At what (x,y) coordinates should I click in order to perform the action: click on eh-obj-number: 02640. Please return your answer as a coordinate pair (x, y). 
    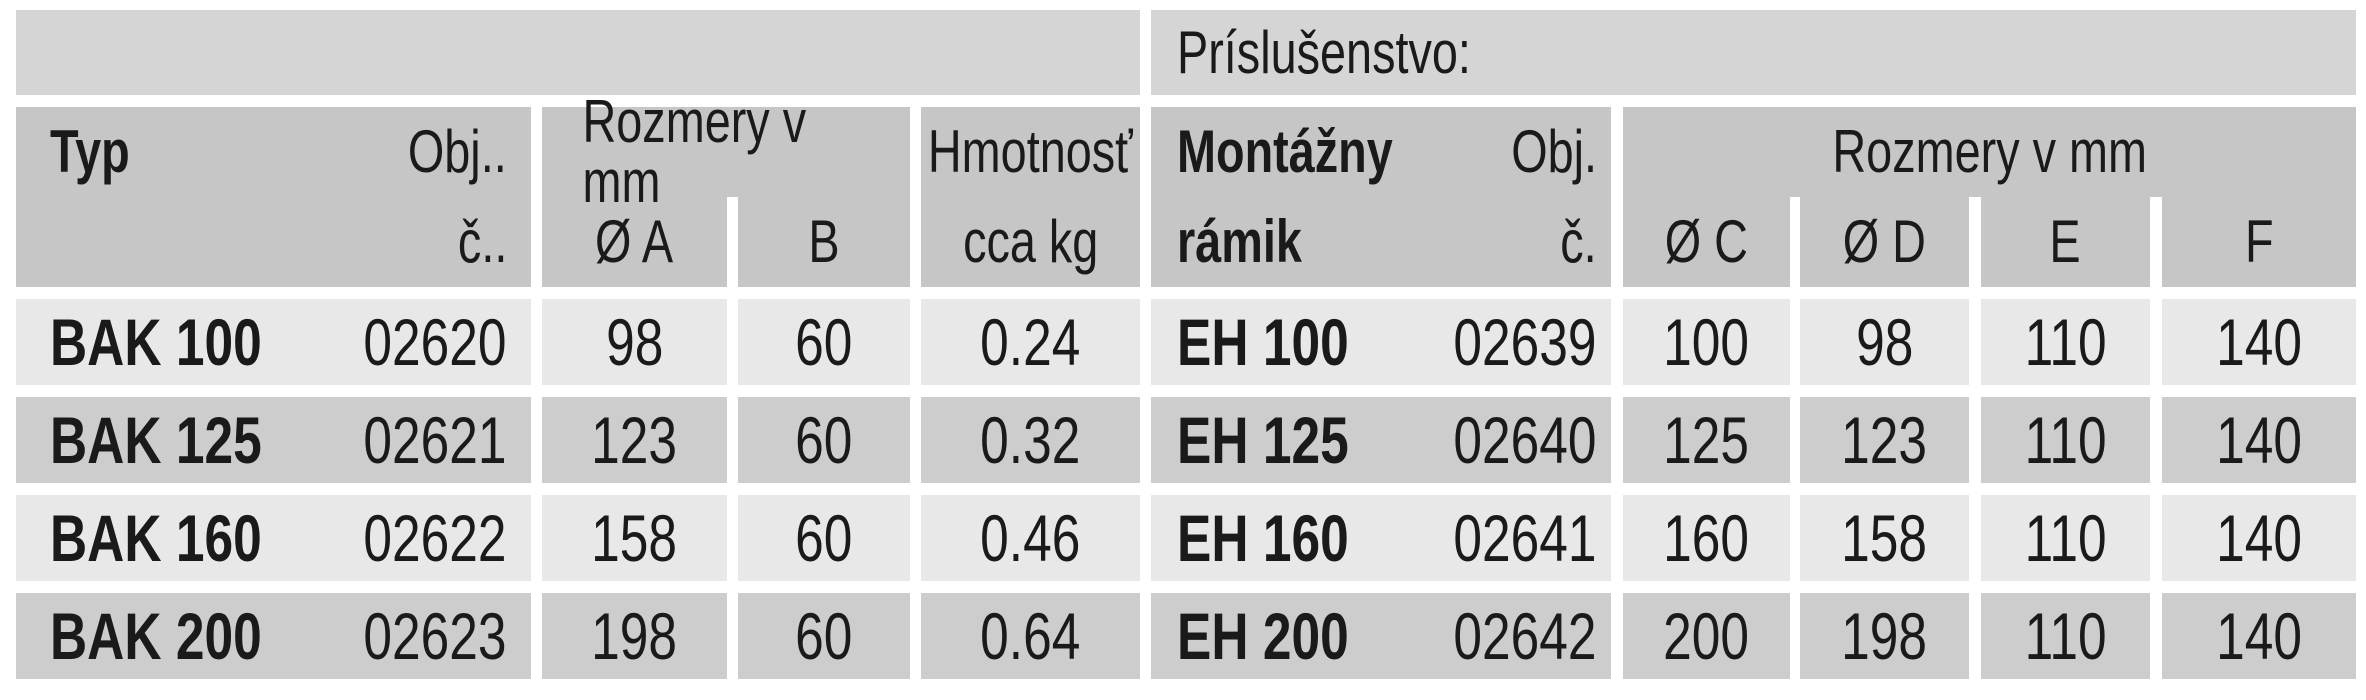
    Looking at the image, I should click on (1525, 440).